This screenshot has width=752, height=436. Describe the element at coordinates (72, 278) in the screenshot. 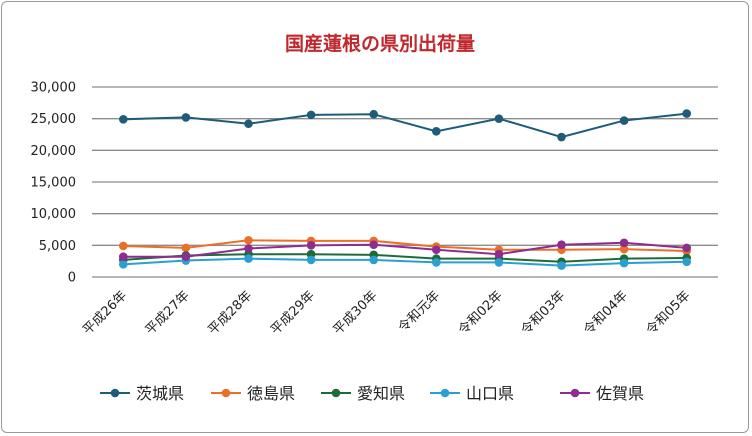

I see `y-tick-label: 0` at that location.